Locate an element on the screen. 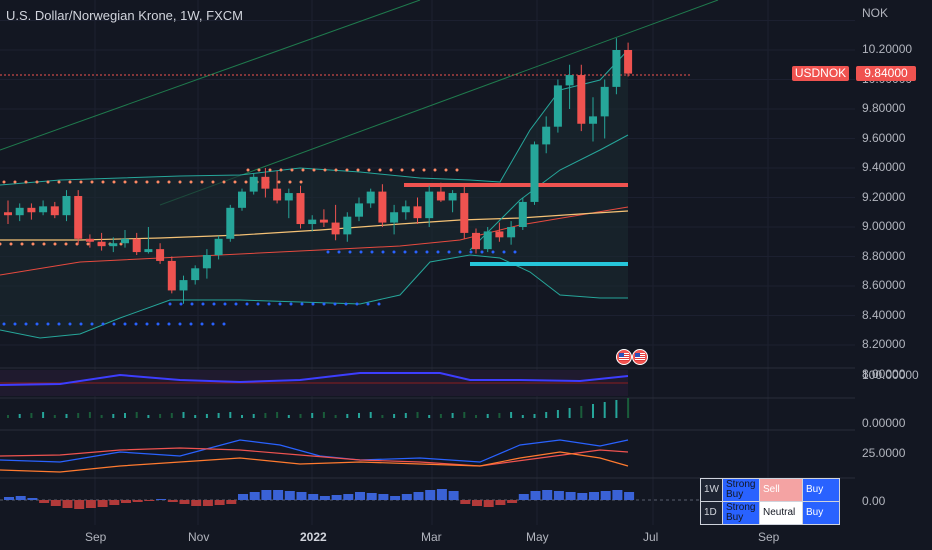  indicator-axis-label: 100.00000 is located at coordinates (890, 375).